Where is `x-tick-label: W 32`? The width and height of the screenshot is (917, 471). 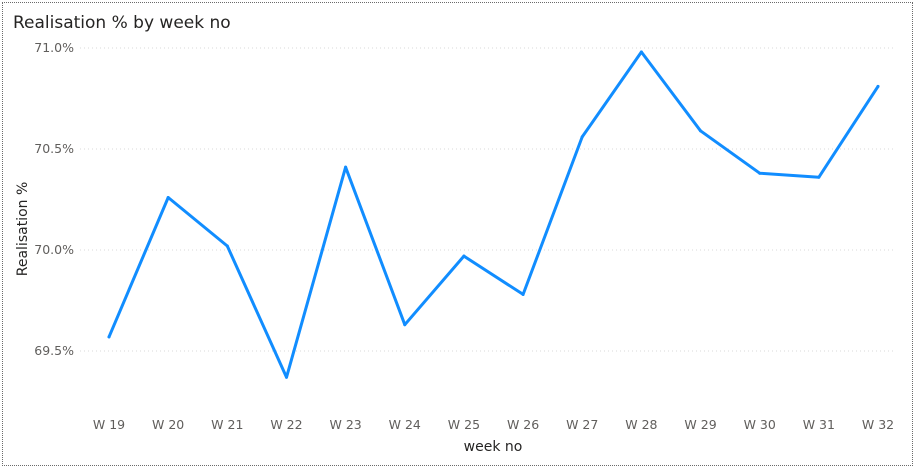
x-tick-label: W 32 is located at coordinates (878, 424).